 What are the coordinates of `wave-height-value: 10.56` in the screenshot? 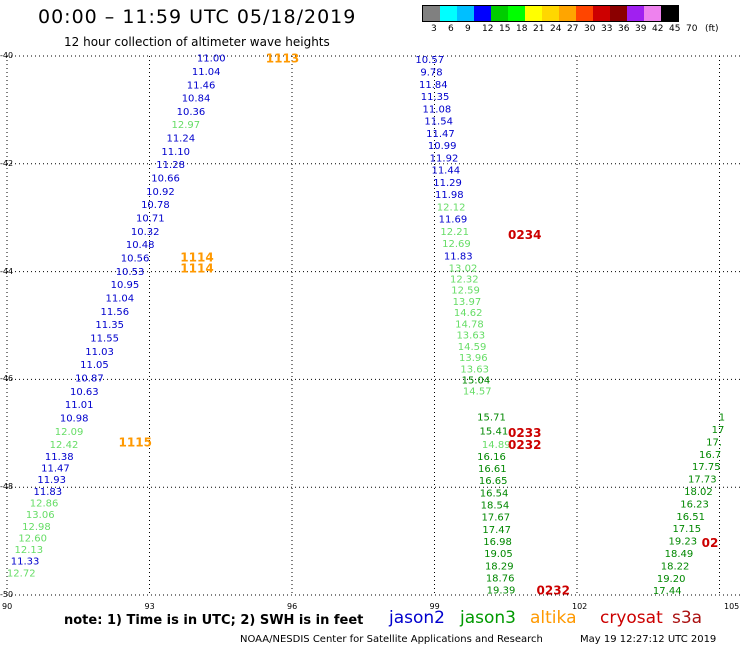 It's located at (135, 259).